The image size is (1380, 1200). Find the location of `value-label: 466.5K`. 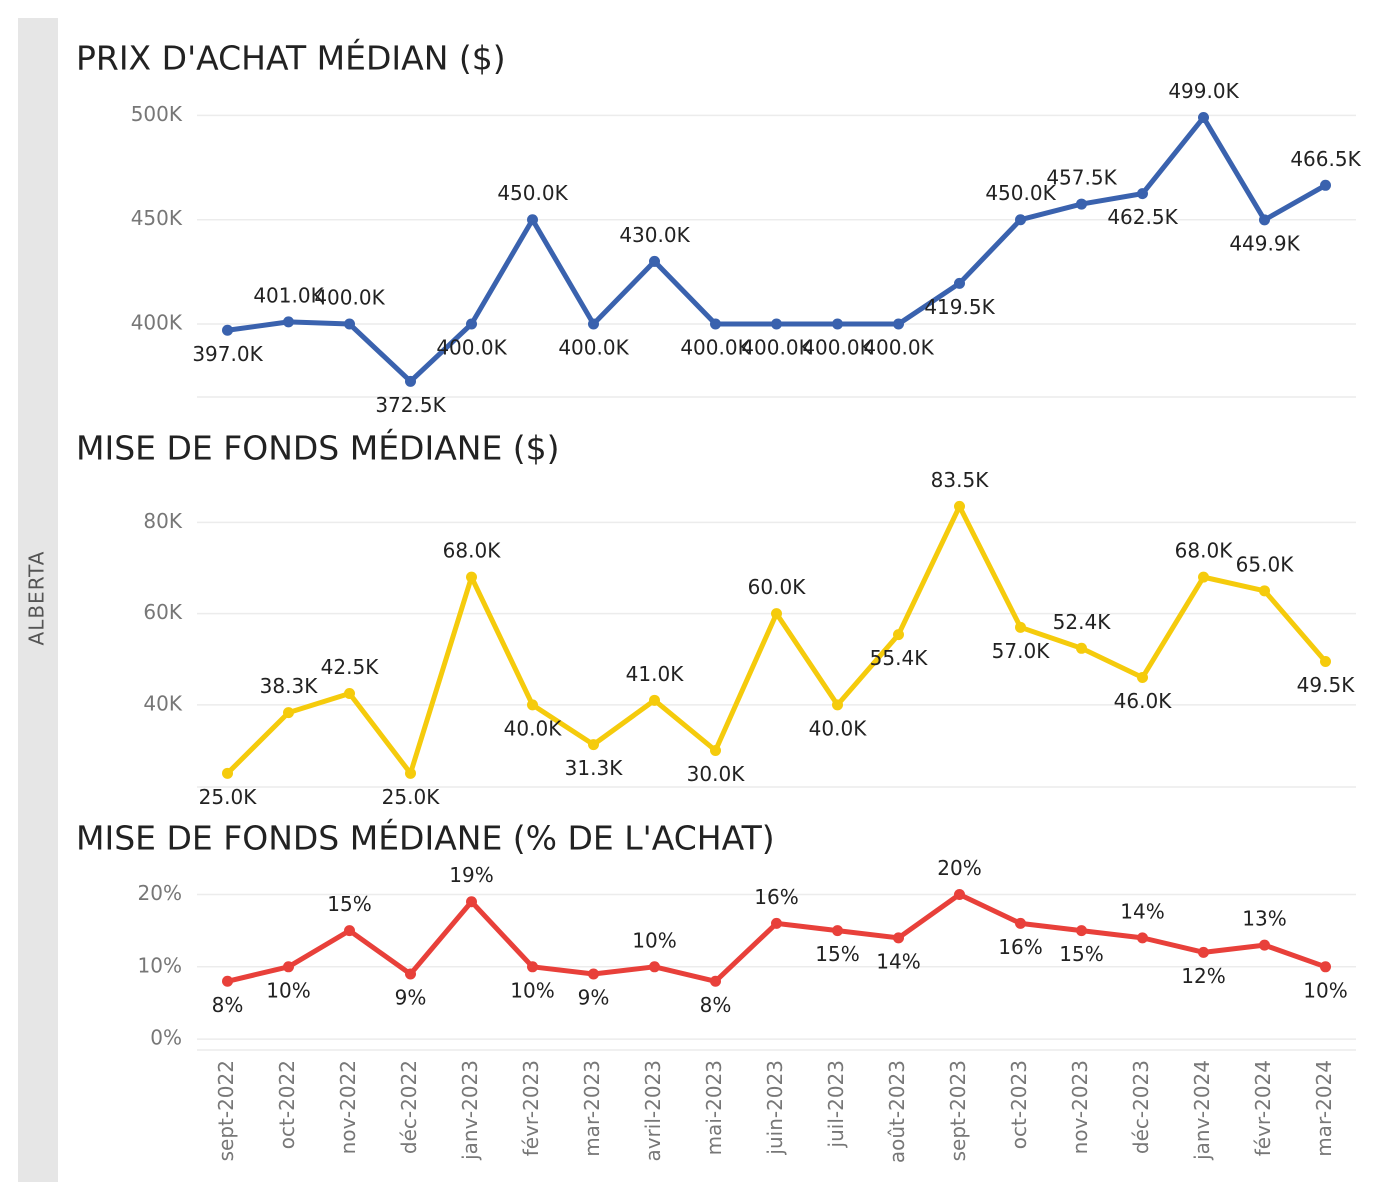

value-label: 466.5K is located at coordinates (1325, 159).